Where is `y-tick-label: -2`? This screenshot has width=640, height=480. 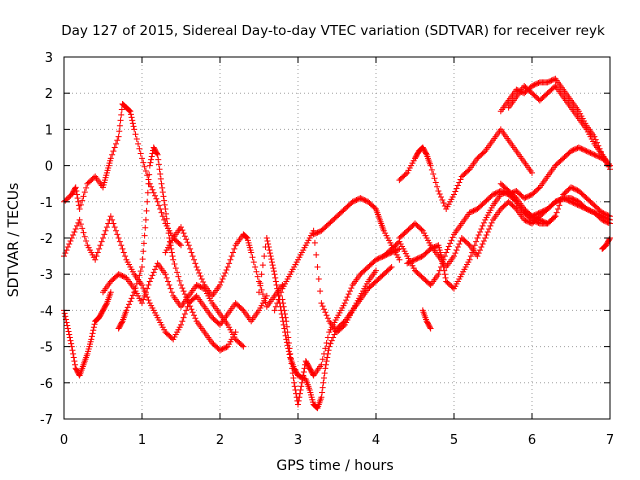 y-tick-label: -2 is located at coordinates (46, 239).